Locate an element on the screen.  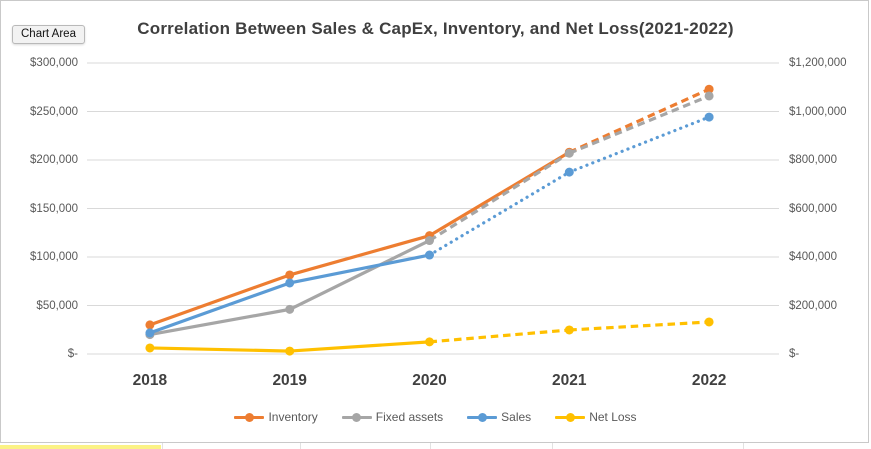
tooltip-label: Chart Area is located at coordinates (48, 34).